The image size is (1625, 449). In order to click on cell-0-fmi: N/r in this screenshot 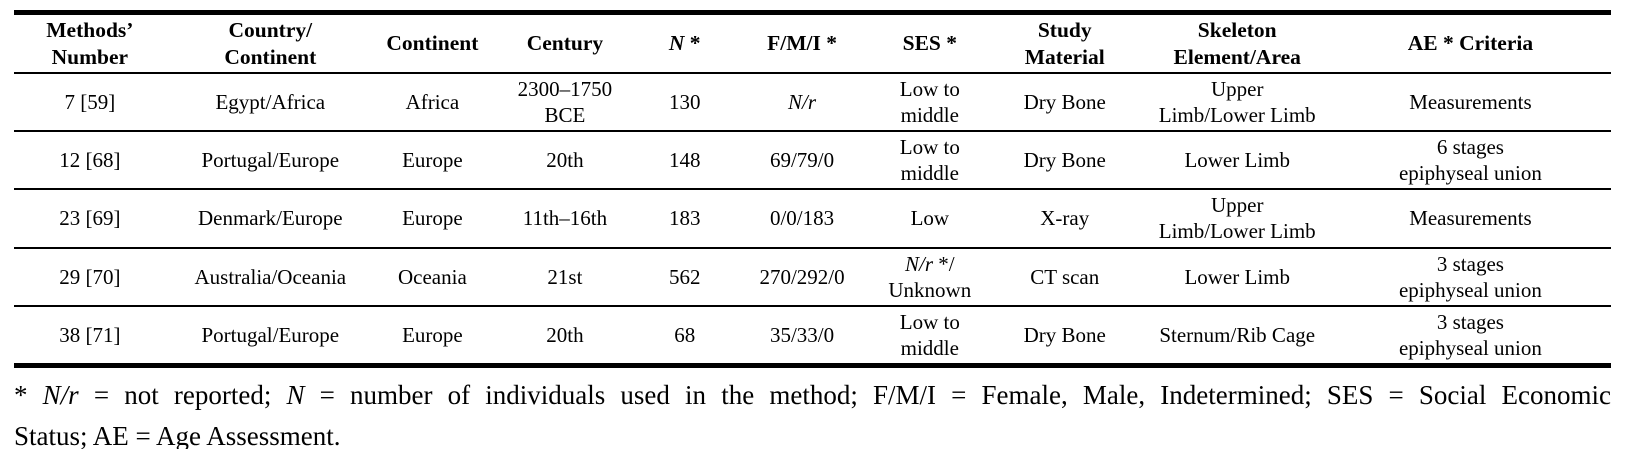, I will do `click(802, 102)`.